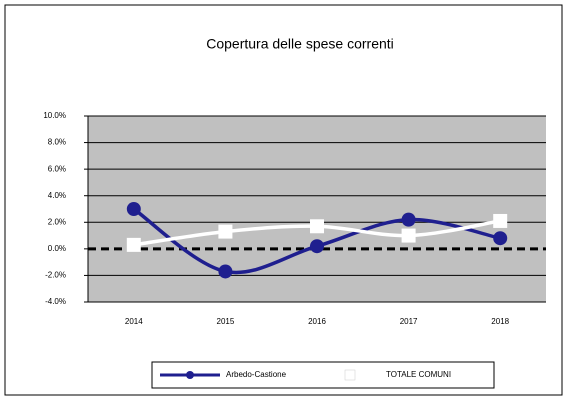 The image size is (568, 400). Describe the element at coordinates (500, 321) in the screenshot. I see `x-tick-label: 2018` at that location.